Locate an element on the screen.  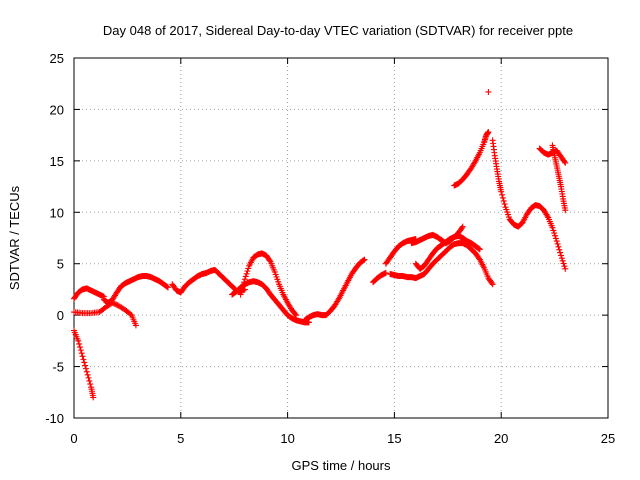
y-tick-labels: -10 -5 0 5 10 15 20 25 is located at coordinates (54, 238).